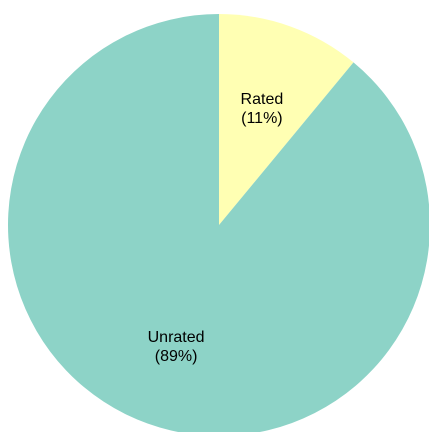 The width and height of the screenshot is (429, 432). What do you see at coordinates (176, 356) in the screenshot?
I see `slice-percent-unrated: (89%)` at bounding box center [176, 356].